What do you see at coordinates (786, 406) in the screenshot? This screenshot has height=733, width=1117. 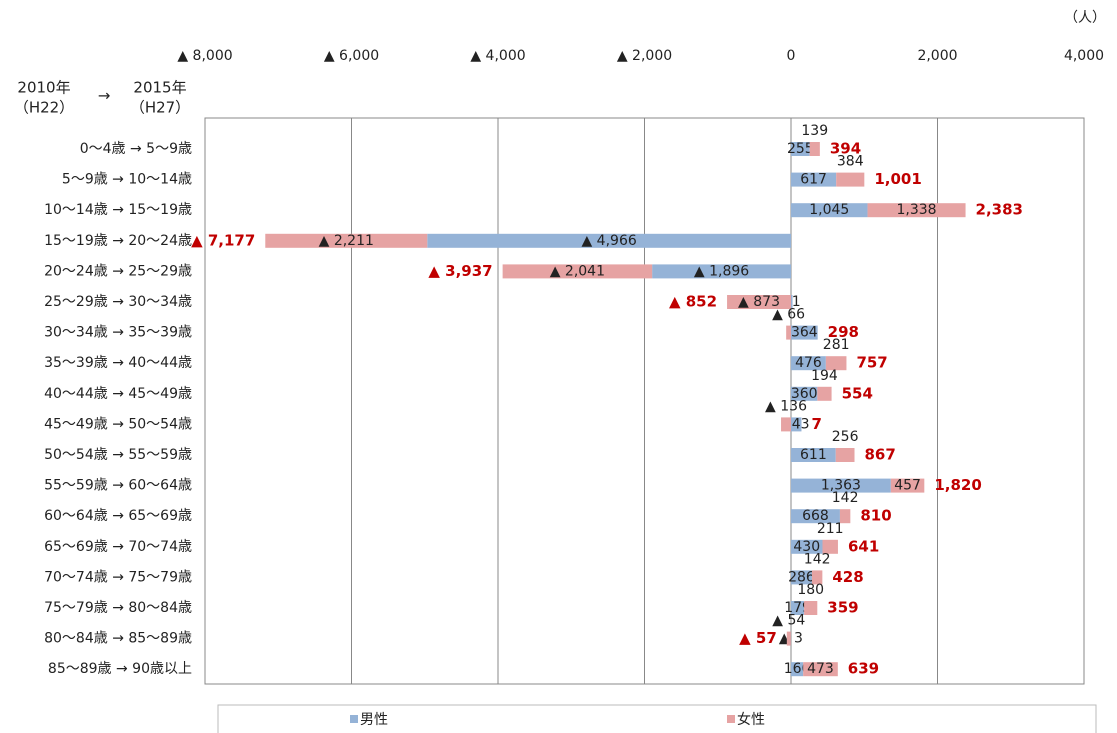 I see `bar-value-label: ▲ 136` at bounding box center [786, 406].